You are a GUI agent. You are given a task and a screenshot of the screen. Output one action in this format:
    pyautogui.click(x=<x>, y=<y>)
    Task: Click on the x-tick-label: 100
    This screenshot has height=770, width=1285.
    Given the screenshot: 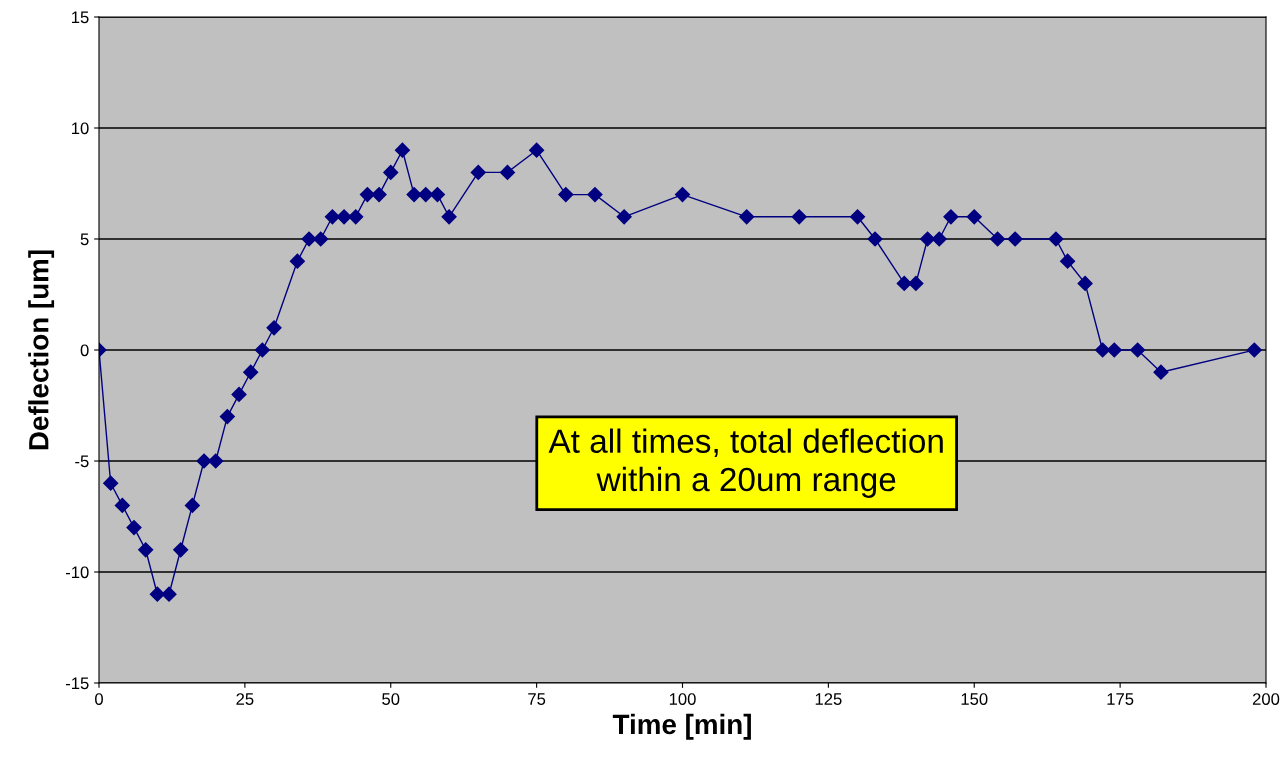 What is the action you would take?
    pyautogui.click(x=682, y=699)
    